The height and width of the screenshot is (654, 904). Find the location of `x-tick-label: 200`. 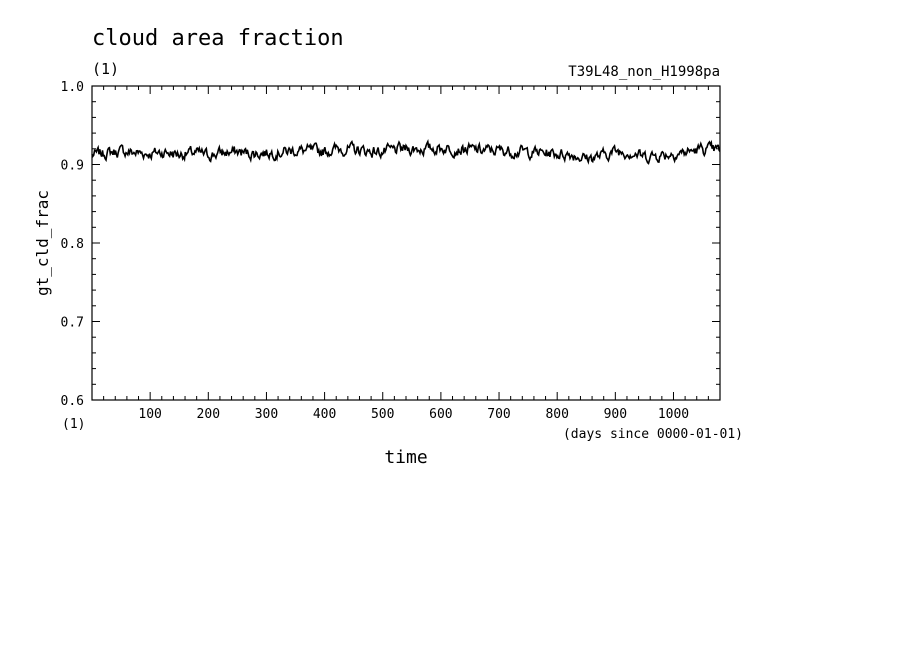

x-tick-label: 200 is located at coordinates (208, 414).